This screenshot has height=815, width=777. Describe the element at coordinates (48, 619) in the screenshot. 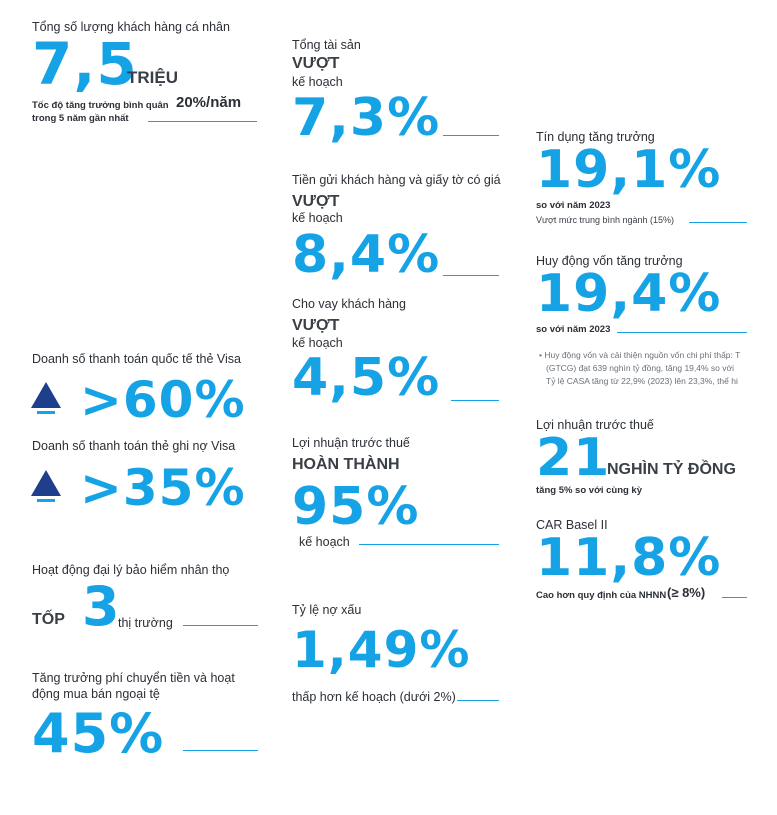

I see `insurance-prefix: TỐP` at that location.